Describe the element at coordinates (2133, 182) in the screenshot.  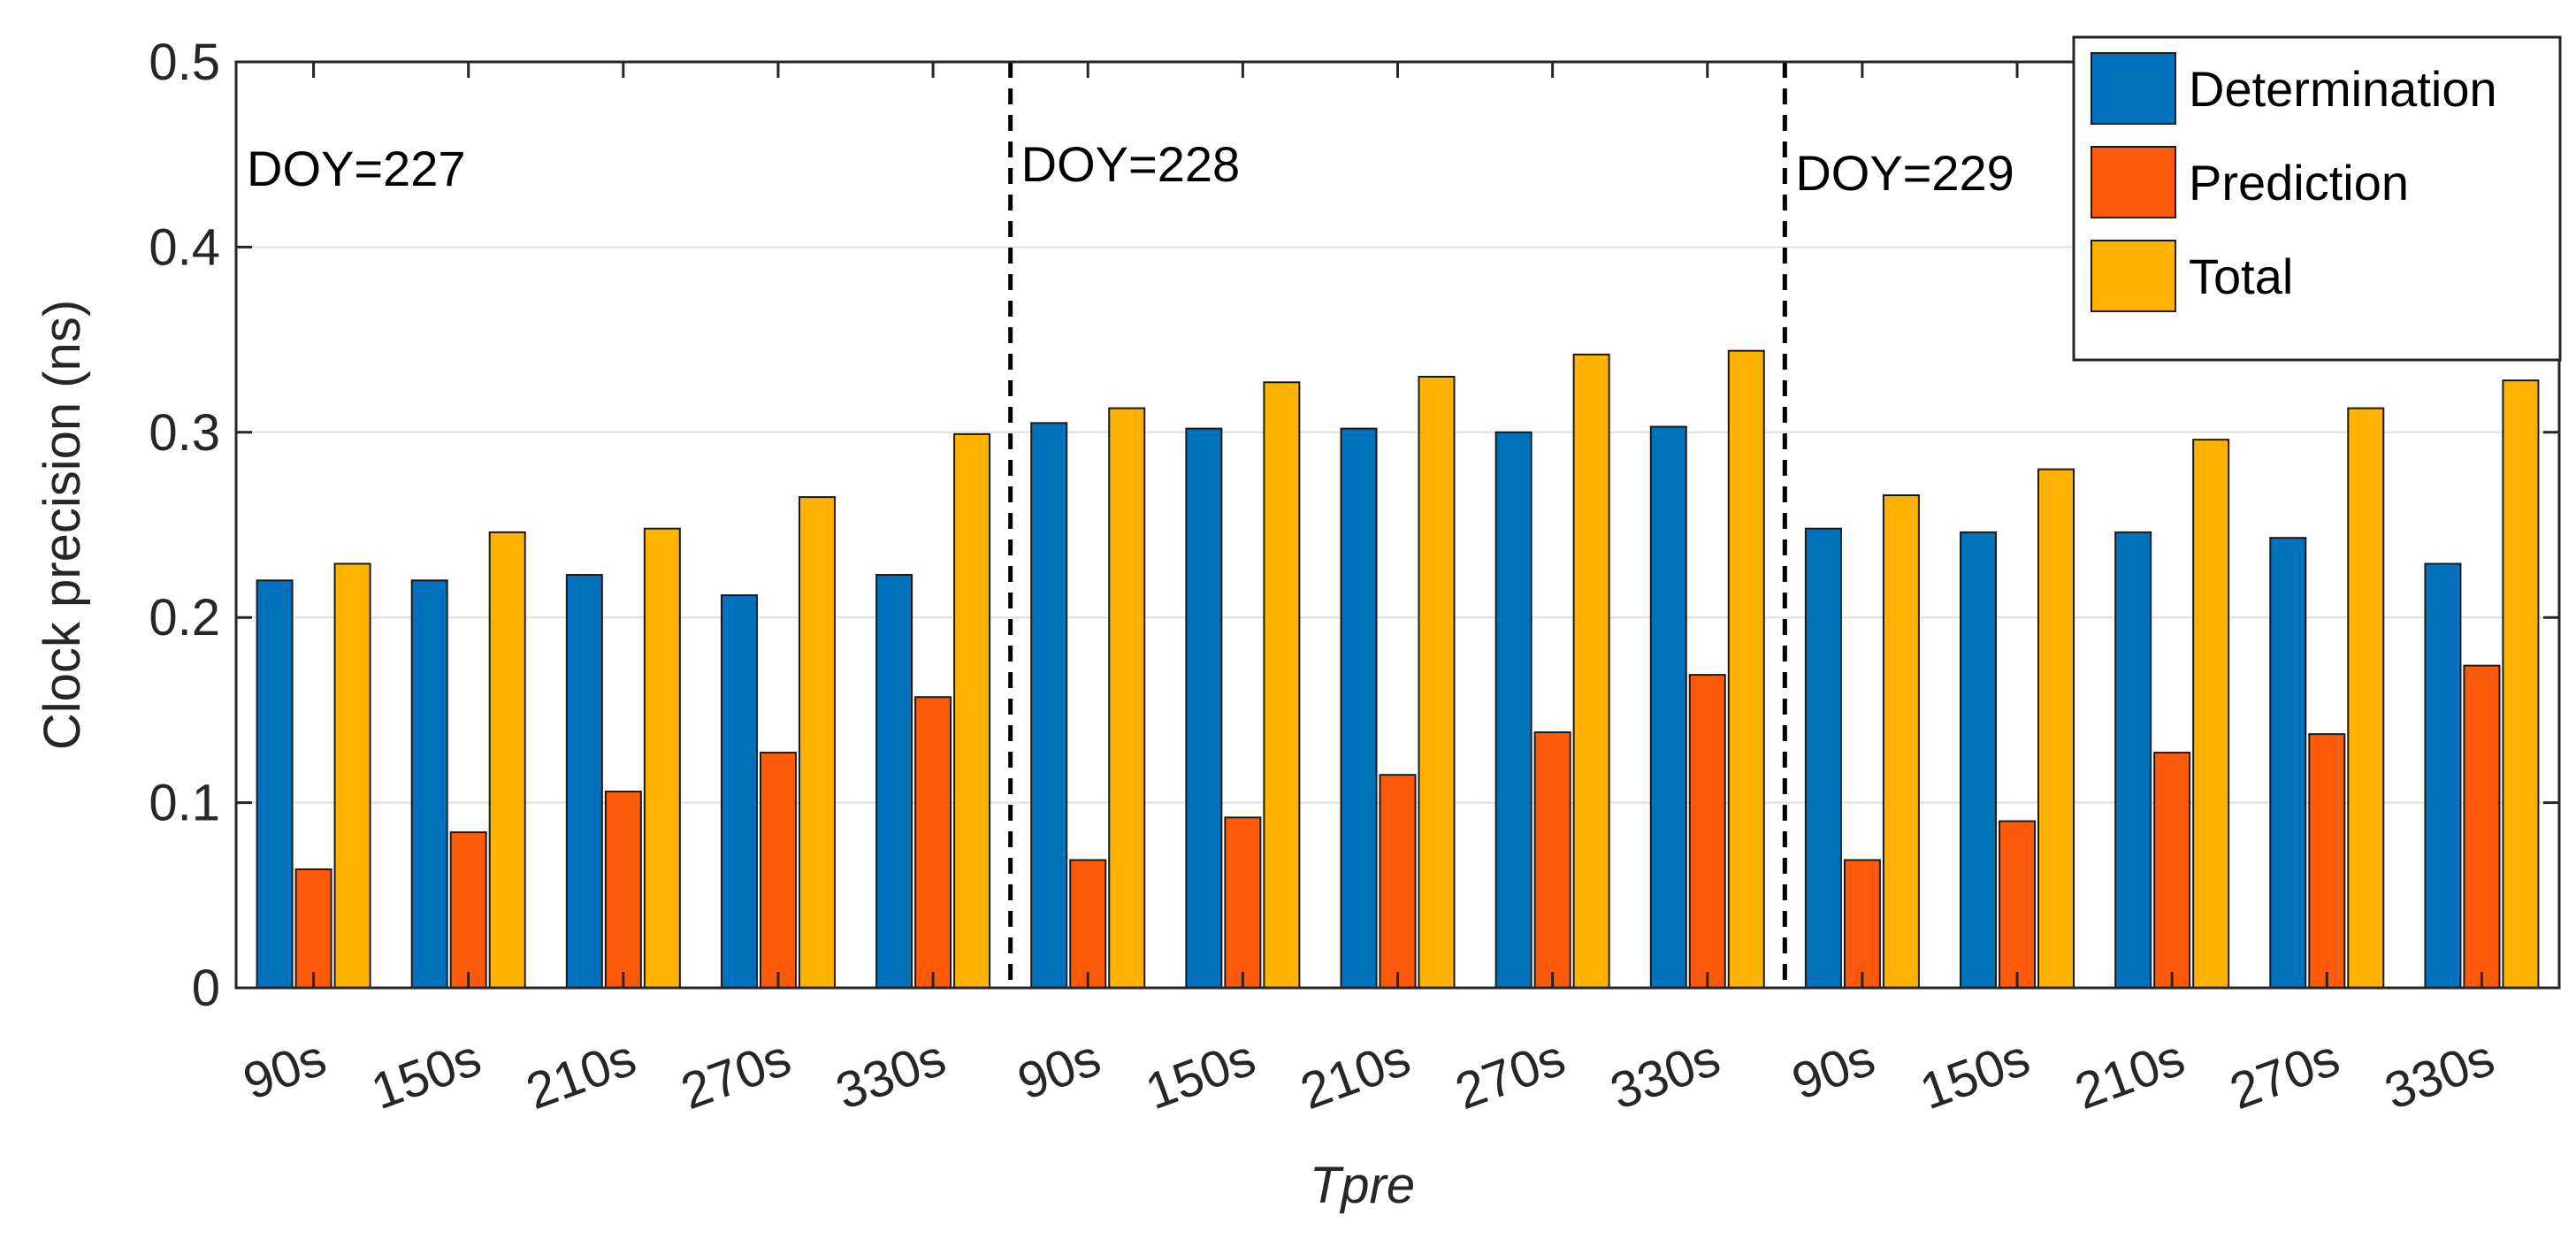
I see `legend-swatch-prediction` at that location.